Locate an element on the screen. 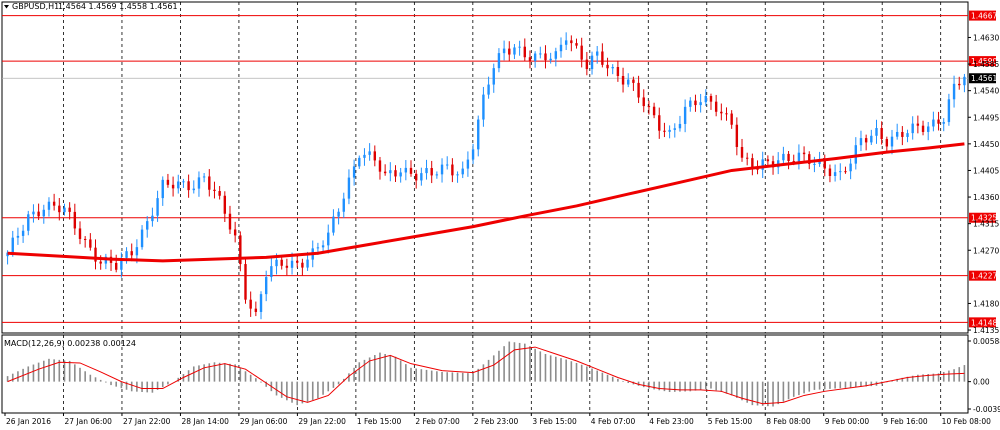 Image resolution: width=1000 pixels, height=430 pixels. level-tag is located at coordinates (982, 217).